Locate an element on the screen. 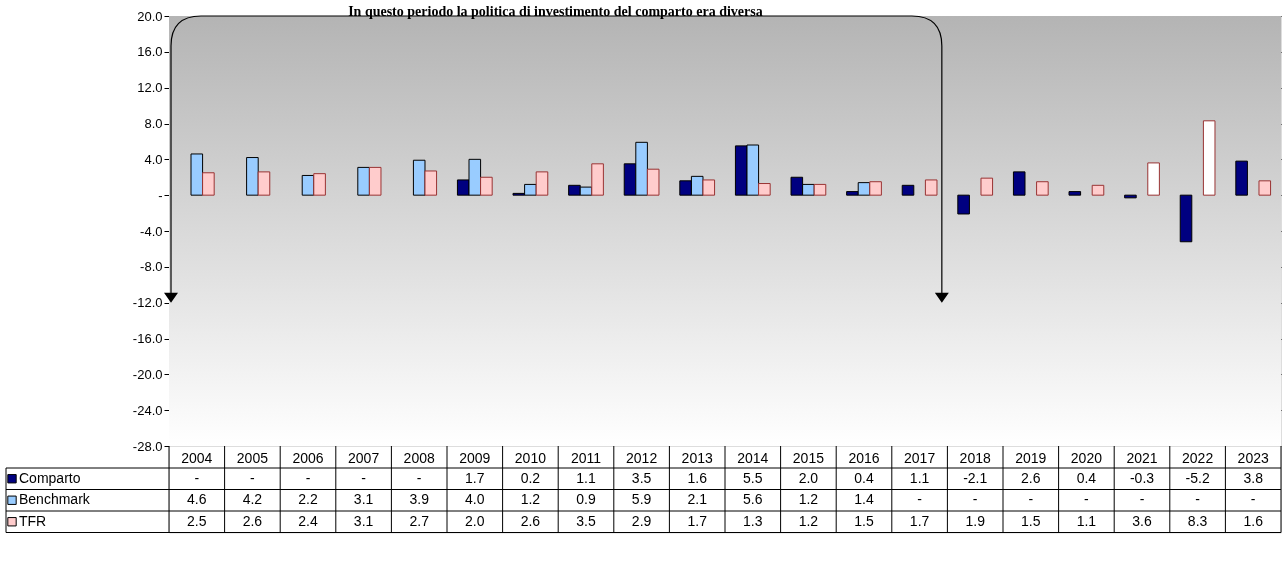 This screenshot has width=1288, height=564. legend-label: Benchmark is located at coordinates (55, 499).